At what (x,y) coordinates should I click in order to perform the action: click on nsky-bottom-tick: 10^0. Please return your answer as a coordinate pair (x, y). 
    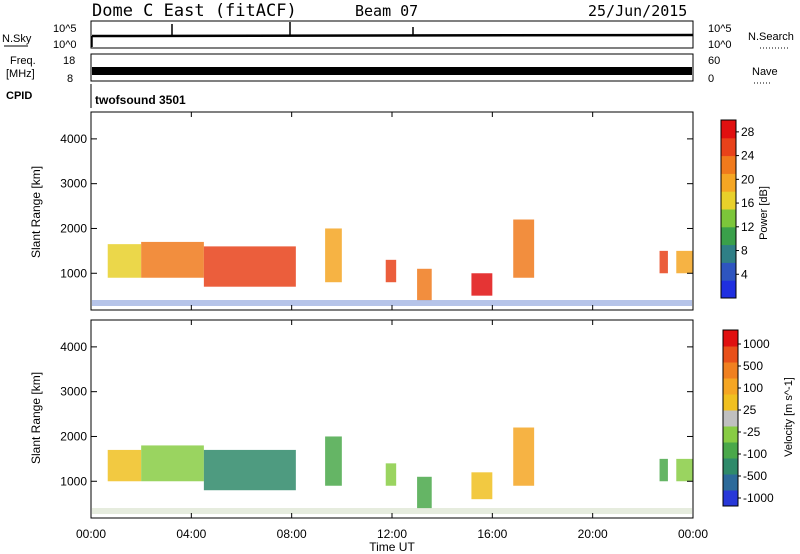
    Looking at the image, I should click on (65, 45).